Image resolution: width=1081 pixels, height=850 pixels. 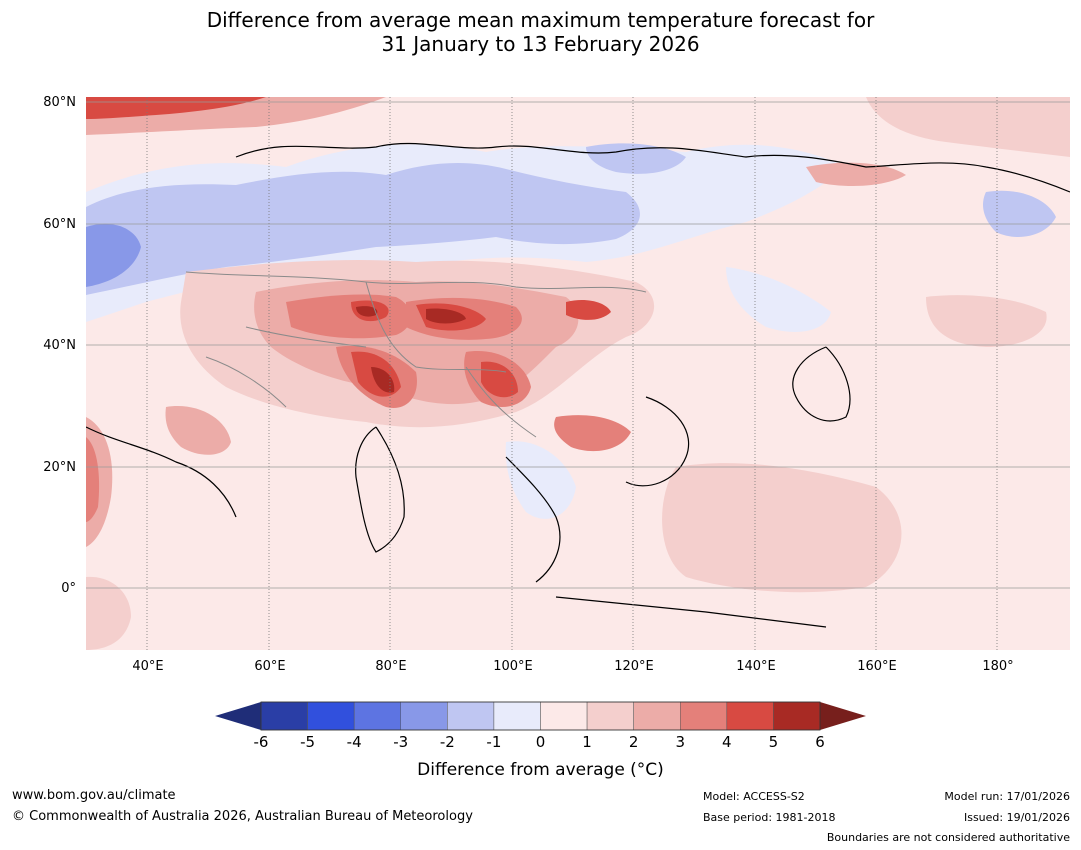 I want to click on lon-label-100e: 100°E, so click(x=513, y=666).